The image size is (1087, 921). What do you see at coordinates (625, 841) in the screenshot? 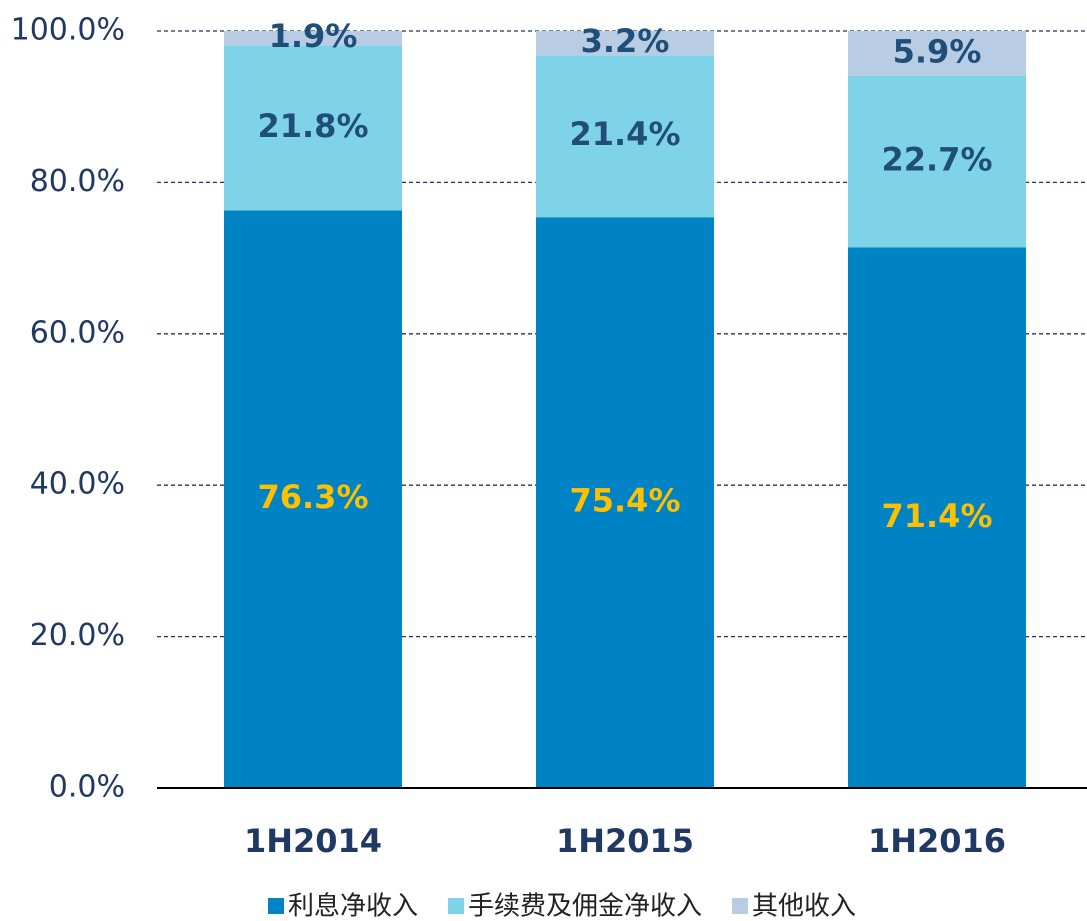
I see `x-tick-label: 1H2015` at bounding box center [625, 841].